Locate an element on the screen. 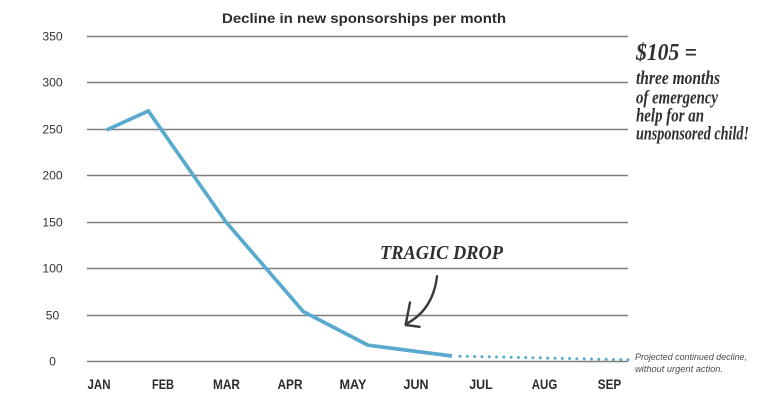  svg-text: SEP is located at coordinates (610, 384).